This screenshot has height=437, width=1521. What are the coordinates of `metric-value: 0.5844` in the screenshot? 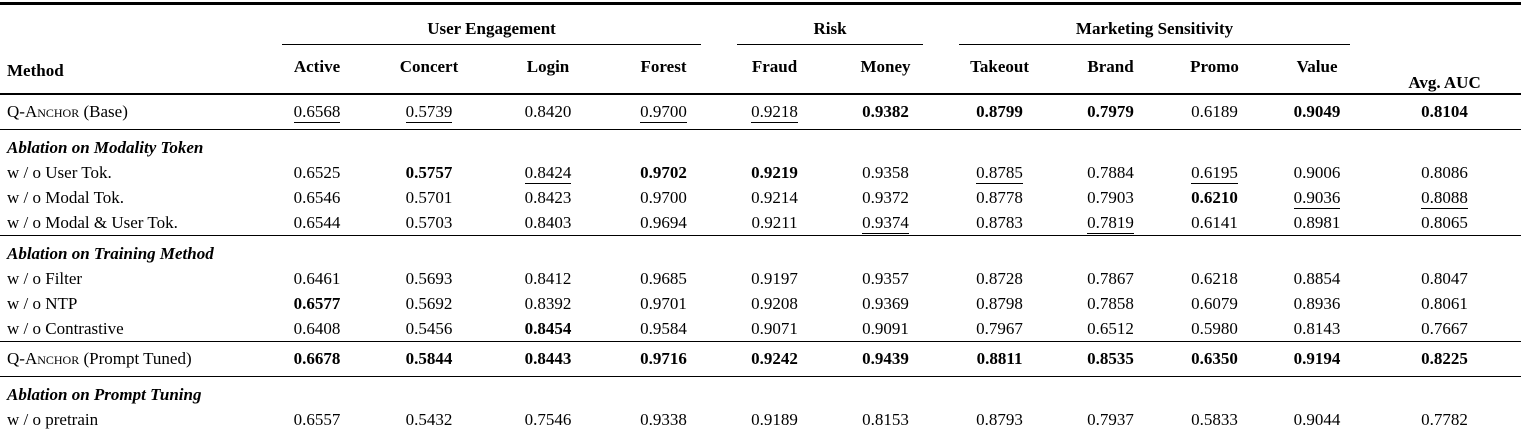 It's located at (429, 359).